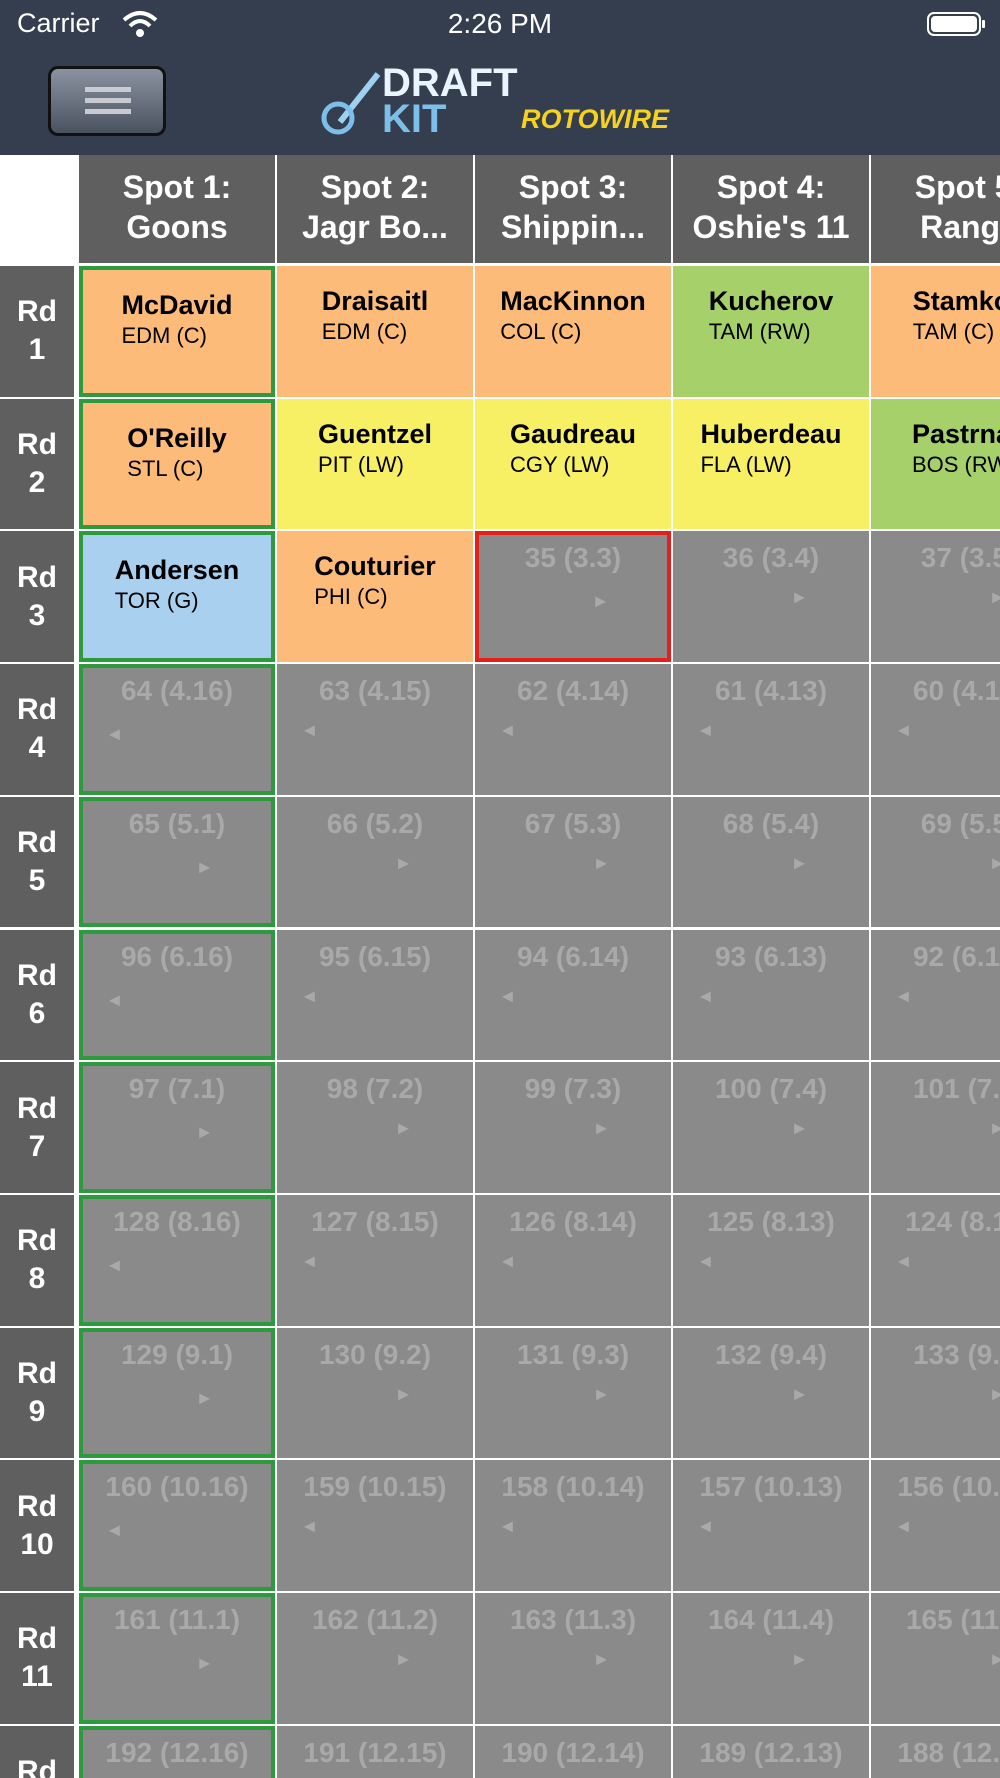 The width and height of the screenshot is (1000, 1778). What do you see at coordinates (177, 1751) in the screenshot?
I see `pick-cell: 192 (12.16)◄` at bounding box center [177, 1751].